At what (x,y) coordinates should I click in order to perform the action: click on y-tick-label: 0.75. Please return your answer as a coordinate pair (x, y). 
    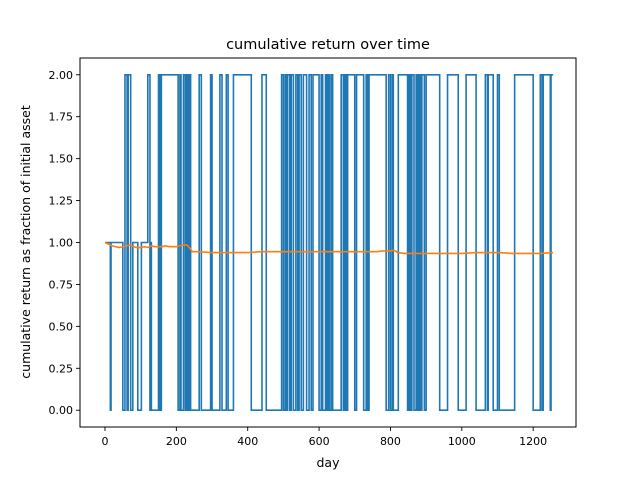
    Looking at the image, I should click on (61, 284).